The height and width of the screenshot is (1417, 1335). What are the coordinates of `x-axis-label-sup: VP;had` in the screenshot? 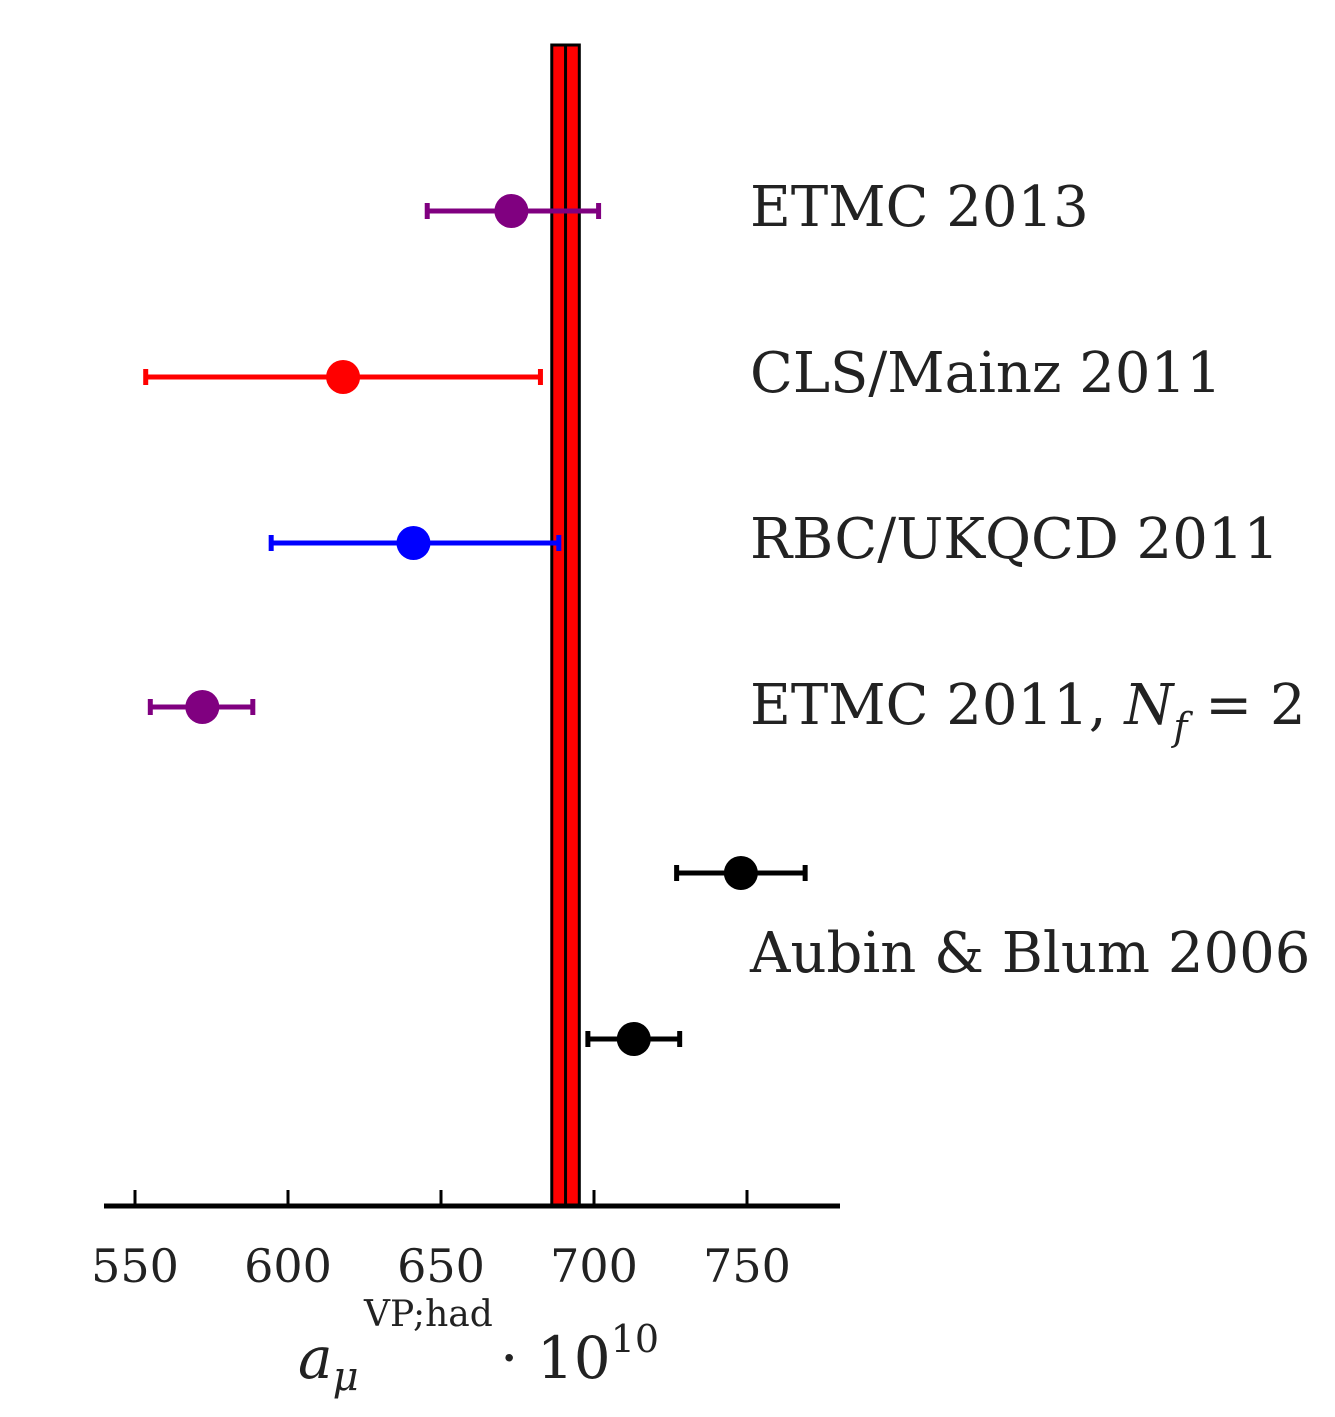 It's located at (428, 1314).